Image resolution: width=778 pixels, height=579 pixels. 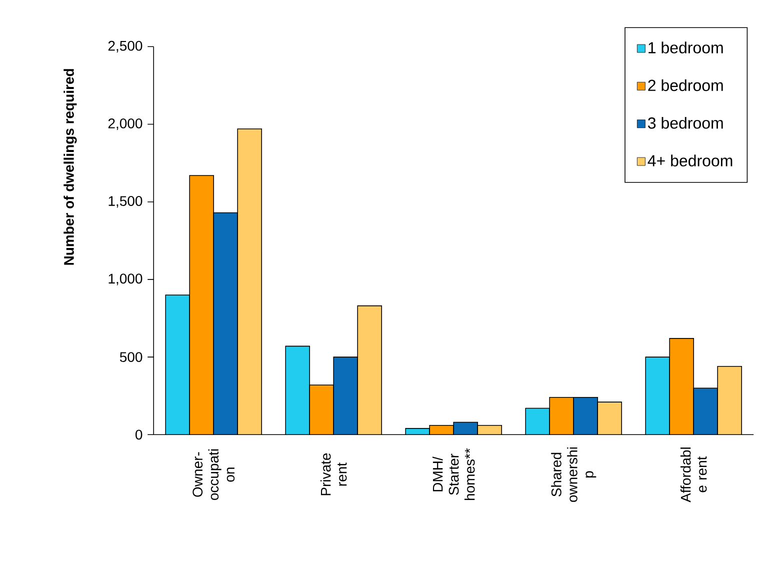 I want to click on y-tick-label: 2,500, so click(x=125, y=46).